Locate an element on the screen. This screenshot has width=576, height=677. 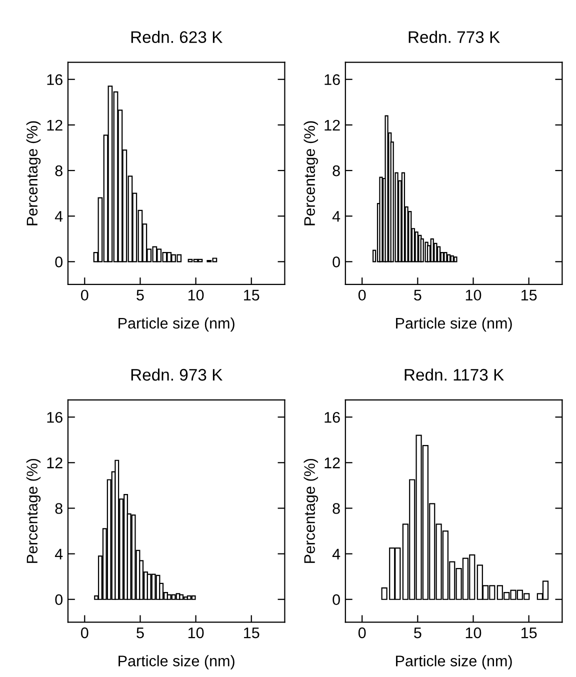
chart-title: Redn. 973 K is located at coordinates (176, 374).